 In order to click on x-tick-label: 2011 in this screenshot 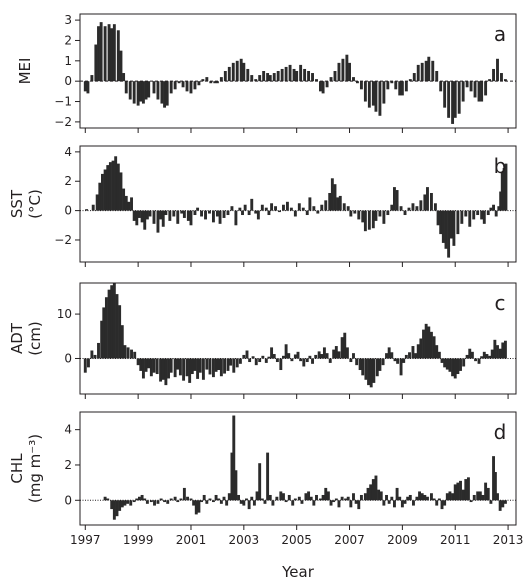, I will do `click(455, 540)`.